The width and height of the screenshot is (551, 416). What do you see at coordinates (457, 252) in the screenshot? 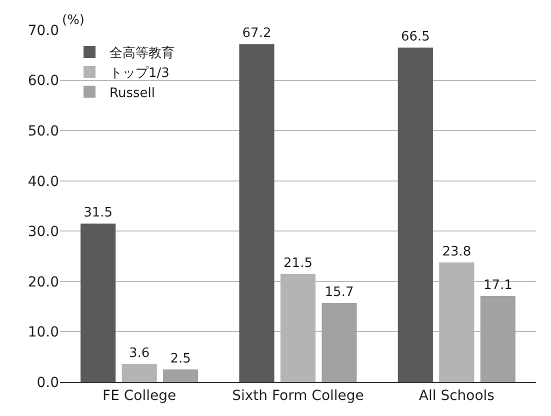
I see `data-label: 23.8` at bounding box center [457, 252].